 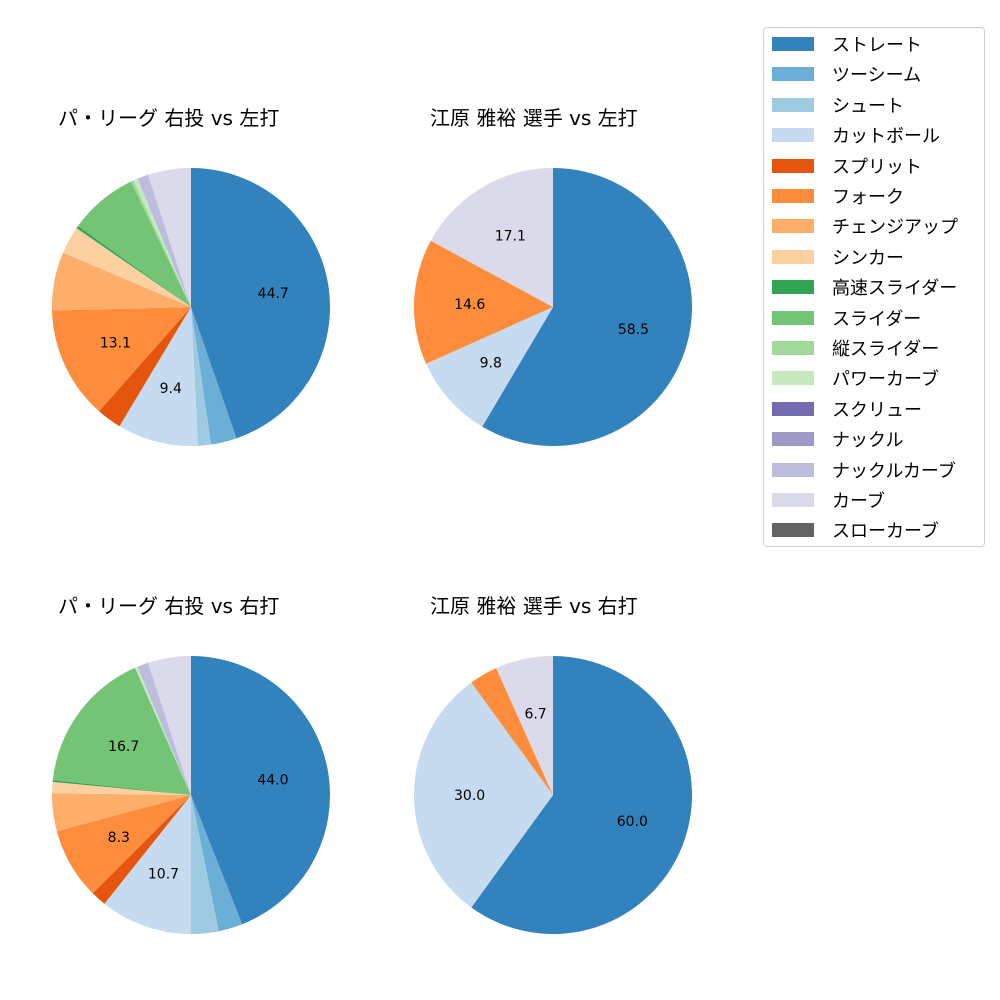 I want to click on legend-label: スプリット, so click(x=877, y=167).